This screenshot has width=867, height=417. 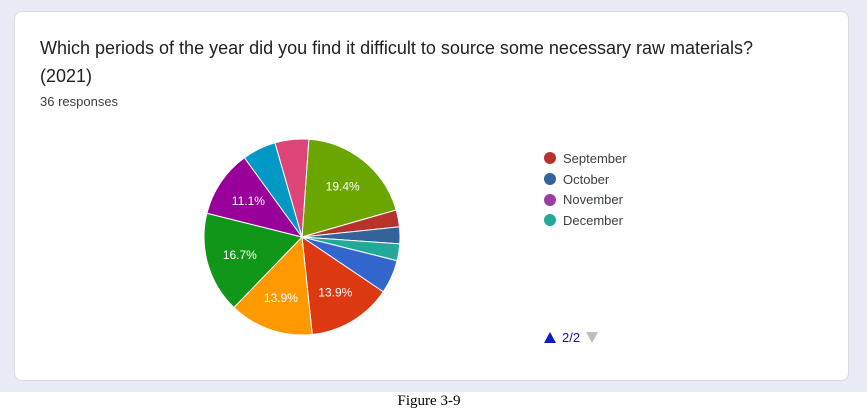 I want to click on legend-pager: 2/2, so click(x=571, y=337).